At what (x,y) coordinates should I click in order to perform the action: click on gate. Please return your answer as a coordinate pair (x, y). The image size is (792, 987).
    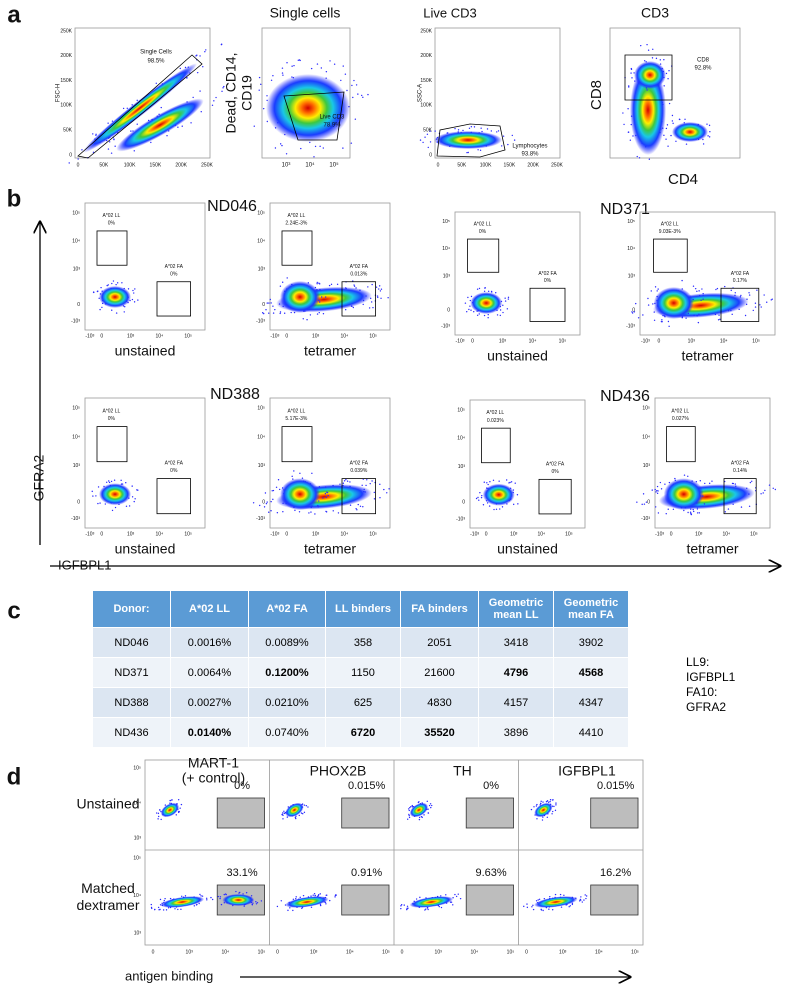
    Looking at the image, I should click on (489, 900).